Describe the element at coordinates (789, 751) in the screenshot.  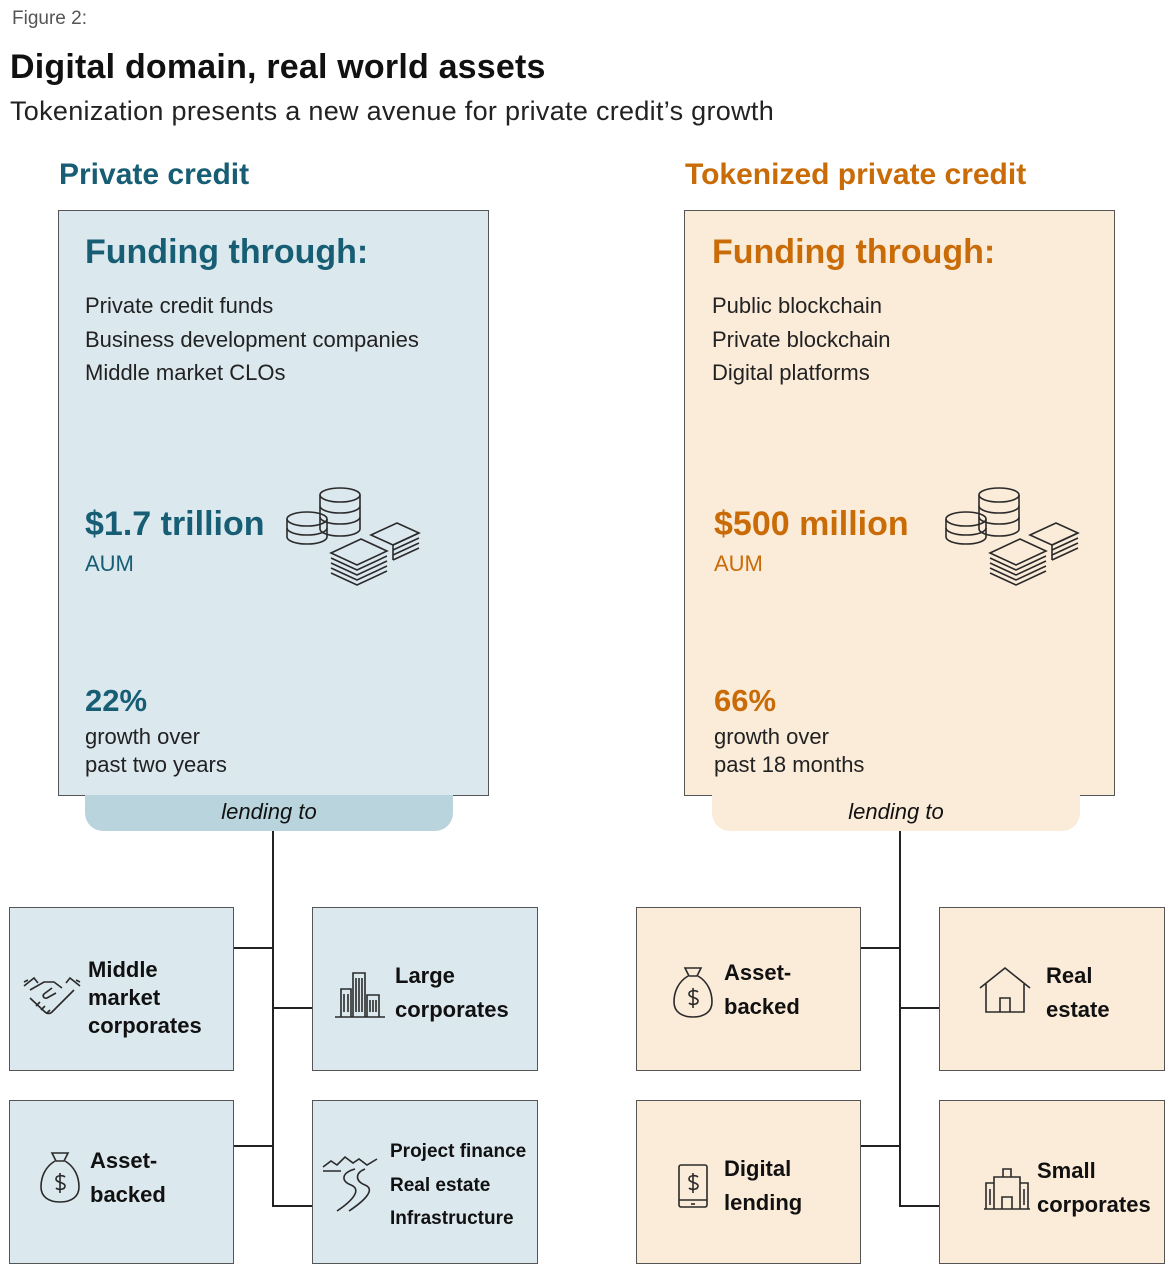
I see `growth-text: growth over past 18 months` at that location.